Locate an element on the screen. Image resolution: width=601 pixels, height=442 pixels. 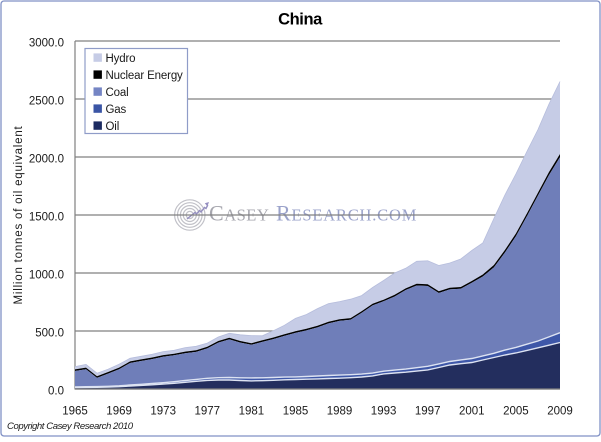
svg-text: Coal is located at coordinates (117, 93).